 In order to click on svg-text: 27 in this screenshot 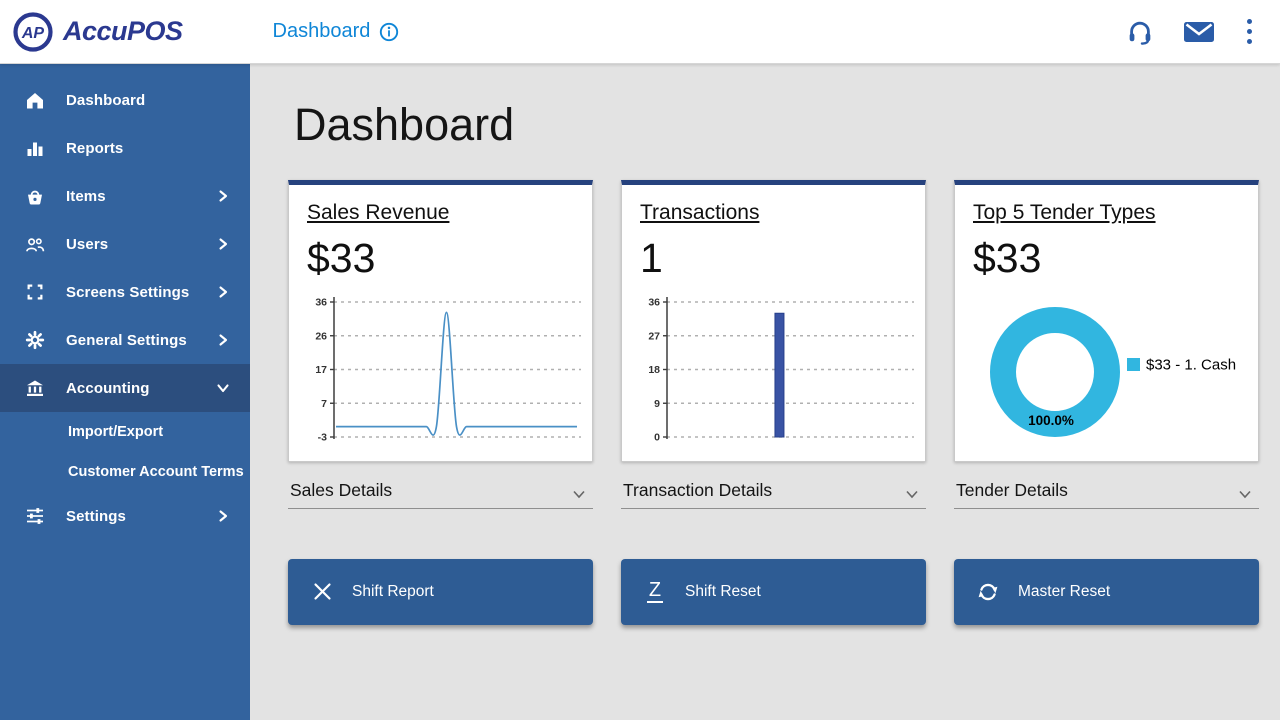, I will do `click(654, 336)`.